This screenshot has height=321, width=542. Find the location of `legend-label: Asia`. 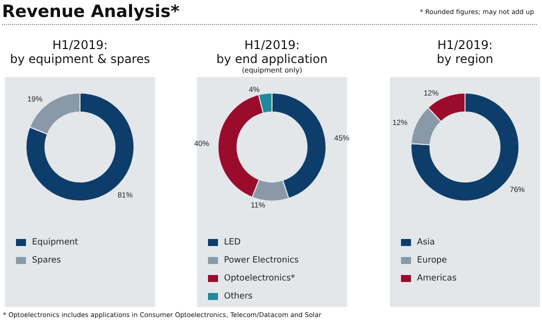

legend-label: Asia is located at coordinates (426, 243).